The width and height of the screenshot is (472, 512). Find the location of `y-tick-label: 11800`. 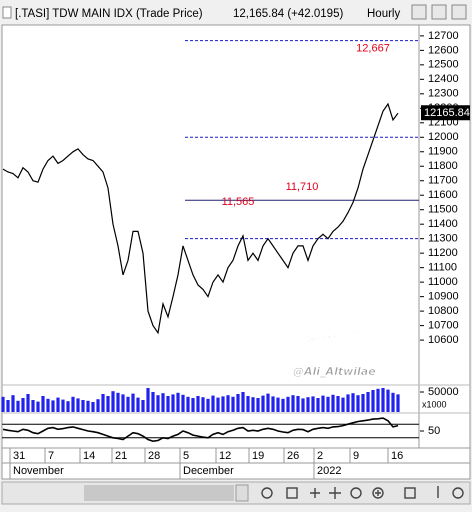

y-tick-label: 11800 is located at coordinates (443, 166).